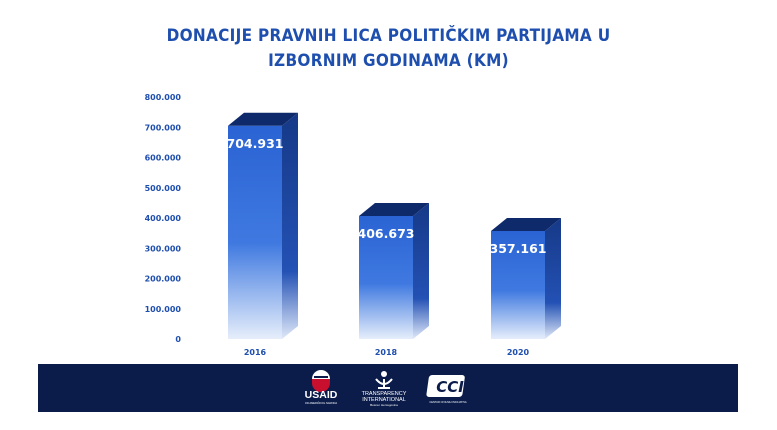 Image resolution: width=777 pixels, height=430 pixels. I want to click on ti-tagline: Bosna i Hercegovina, so click(384, 405).